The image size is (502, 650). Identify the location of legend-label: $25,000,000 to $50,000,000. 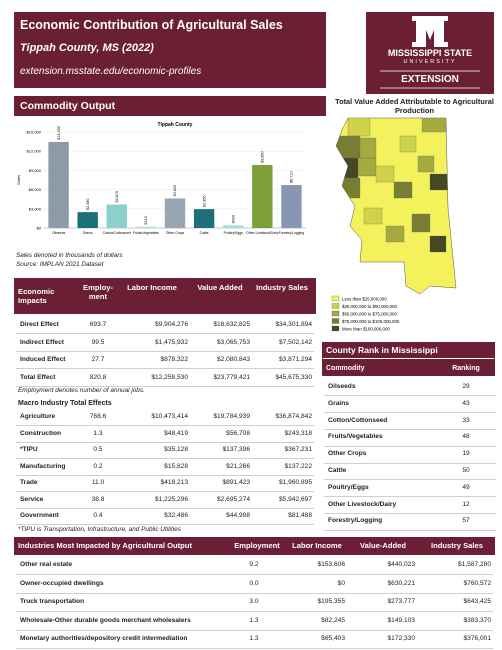
(369, 306).